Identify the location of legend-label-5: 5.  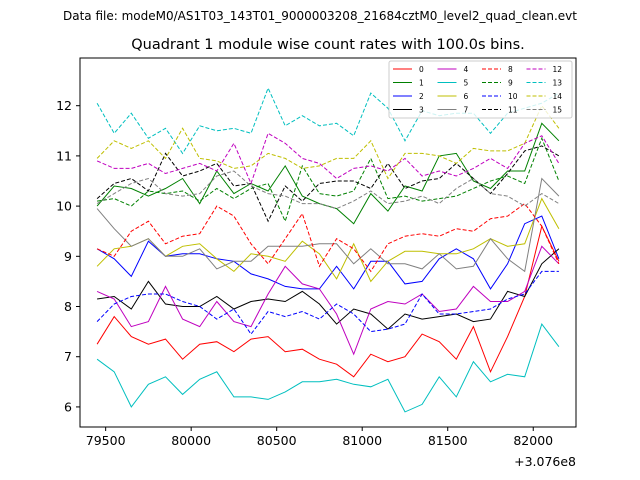
(466, 83).